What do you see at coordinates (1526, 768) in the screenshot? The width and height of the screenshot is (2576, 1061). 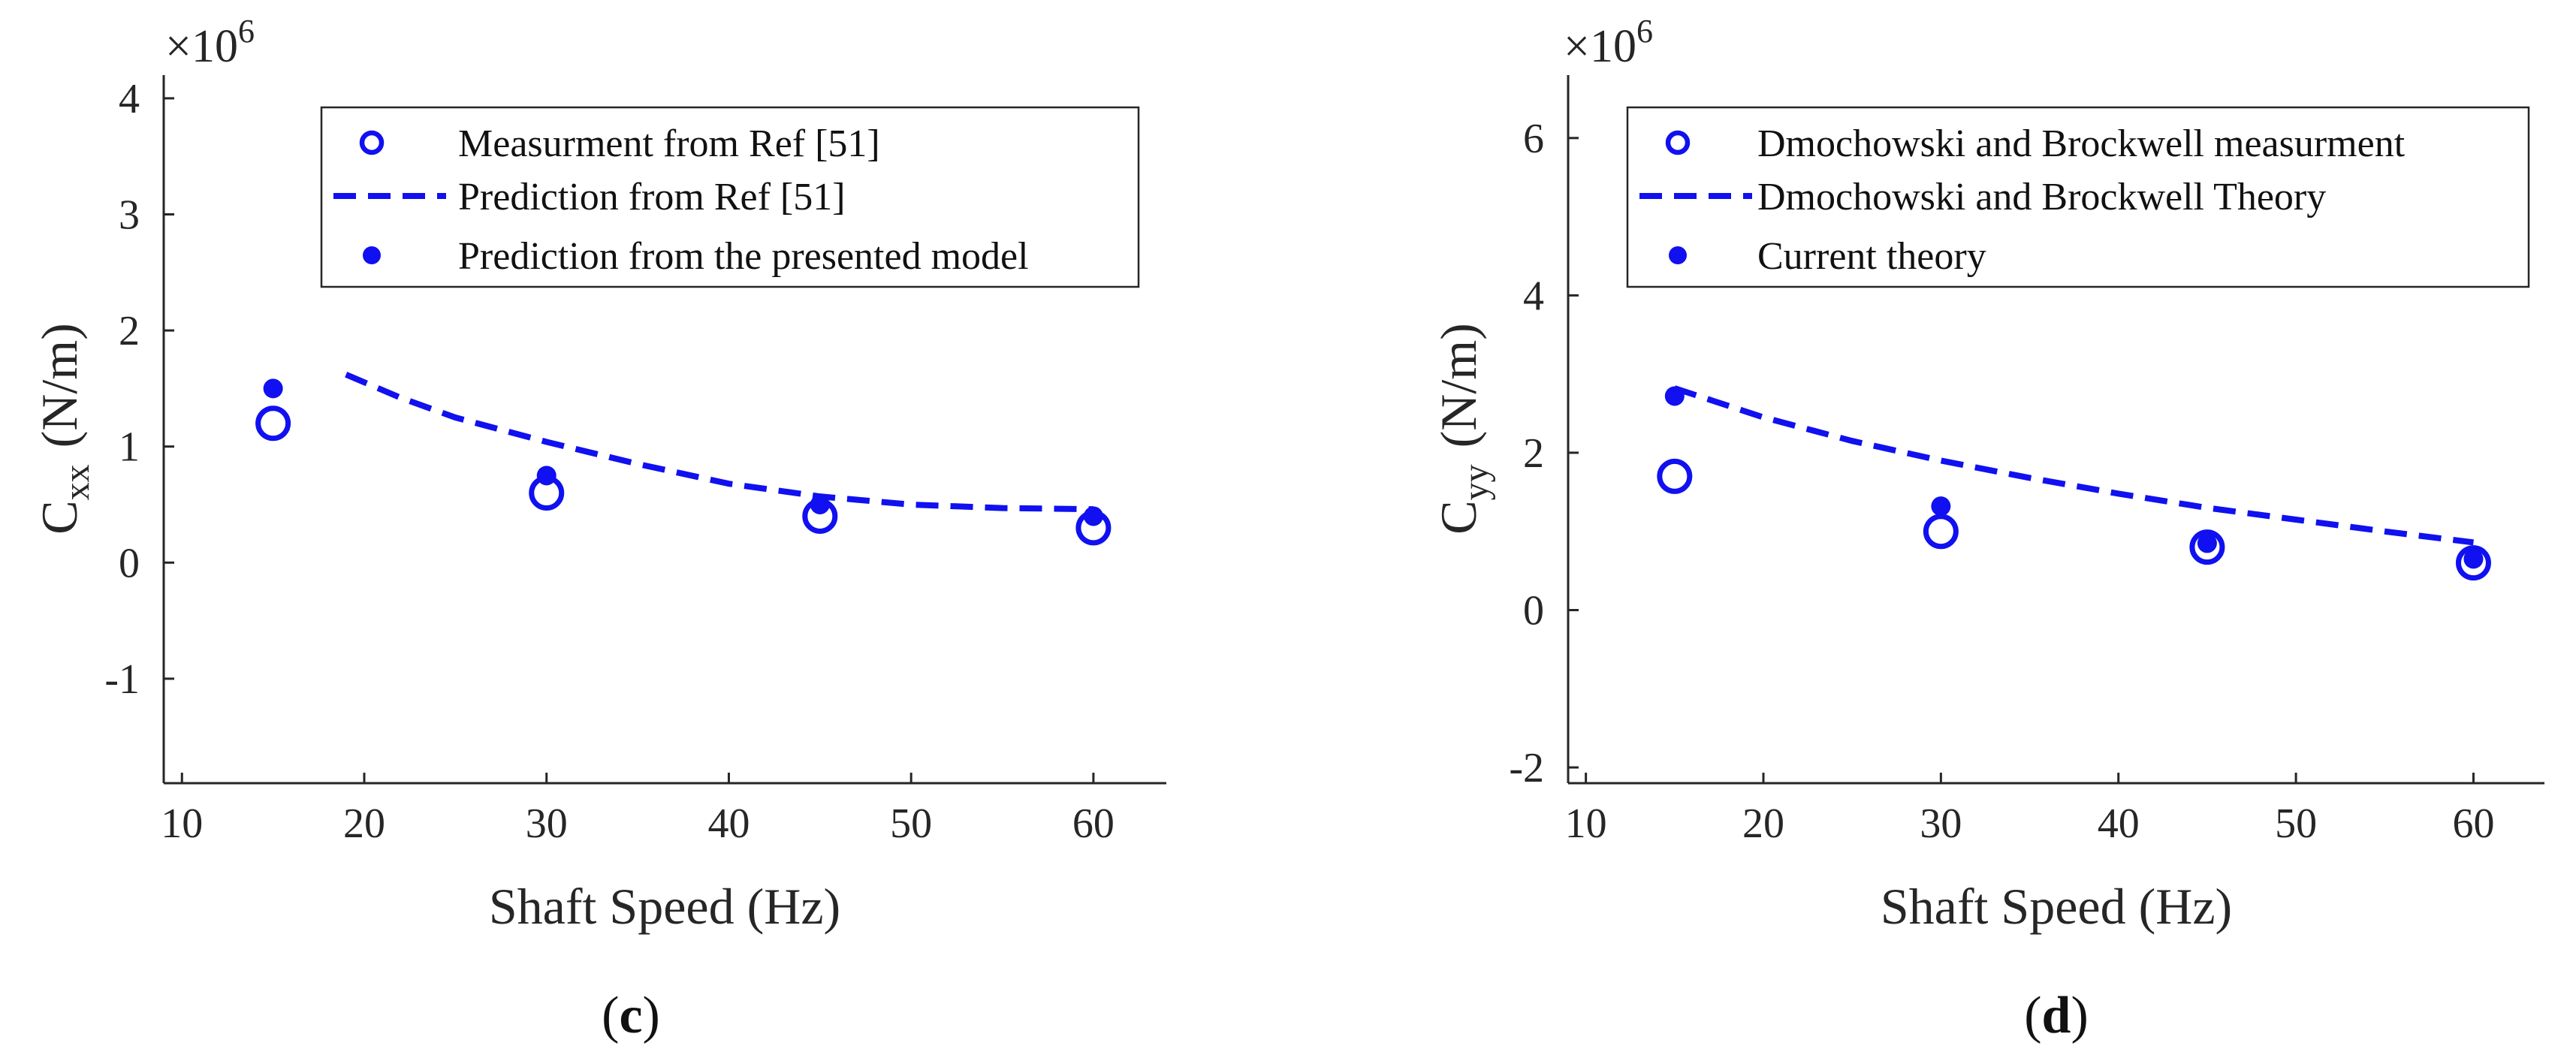 I see `y-tick-label: -2` at bounding box center [1526, 768].